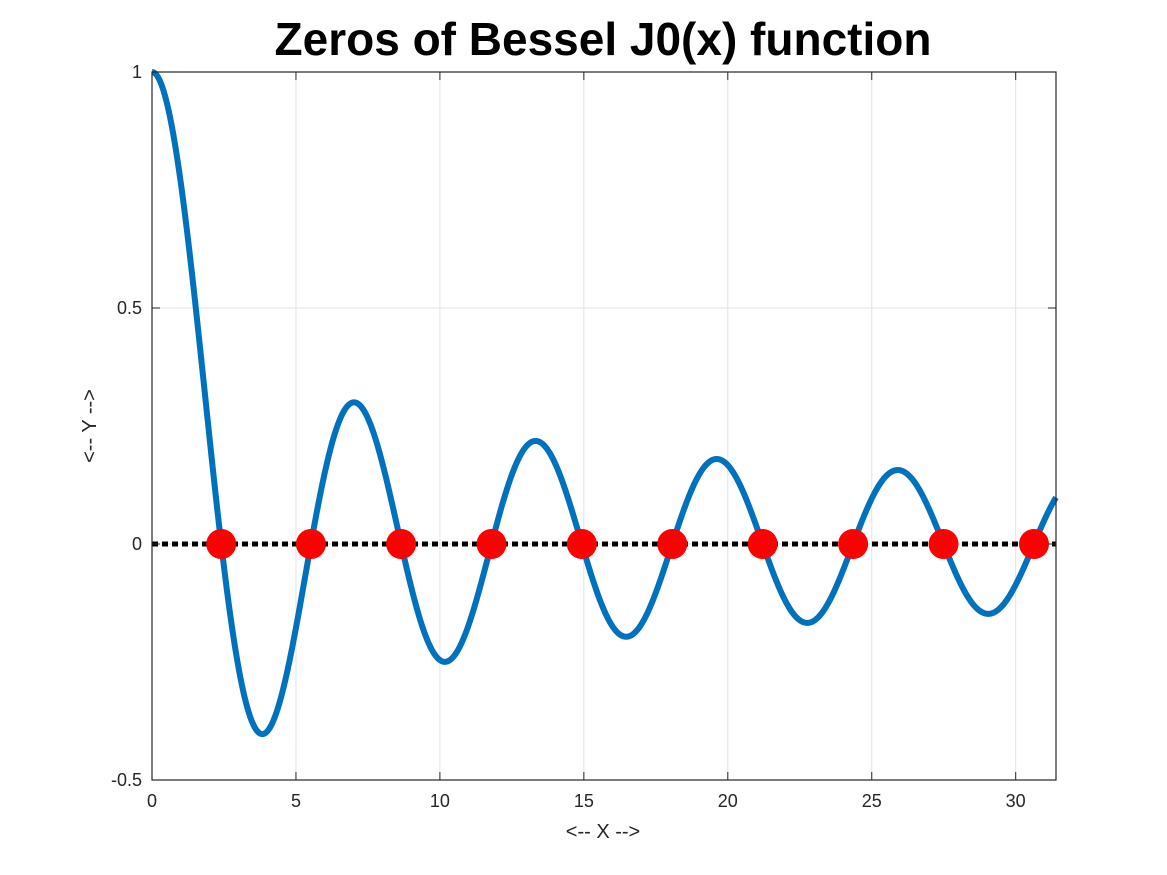 Image resolution: width=1167 pixels, height=875 pixels. Describe the element at coordinates (296, 801) in the screenshot. I see `x-tick-label: 5` at that location.